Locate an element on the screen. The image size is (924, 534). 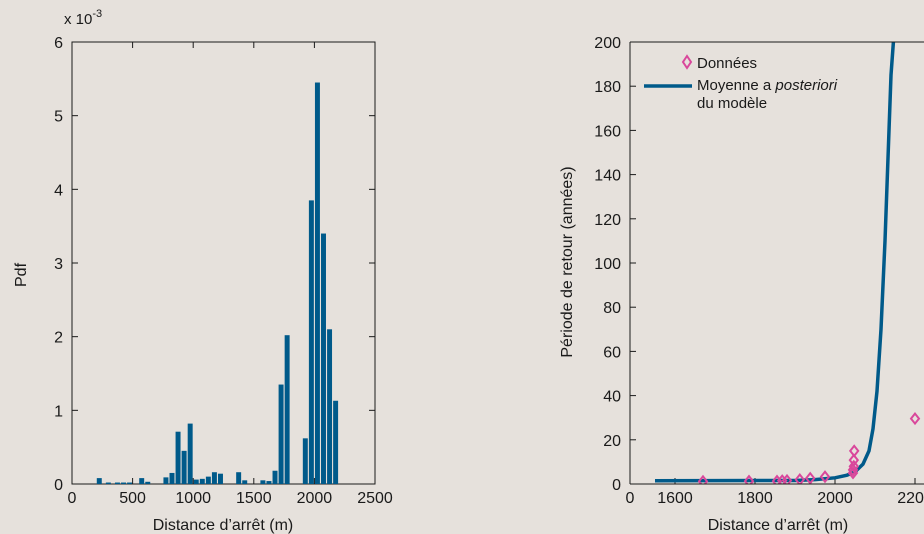
y-tick-label: 100 is located at coordinates (607, 264).